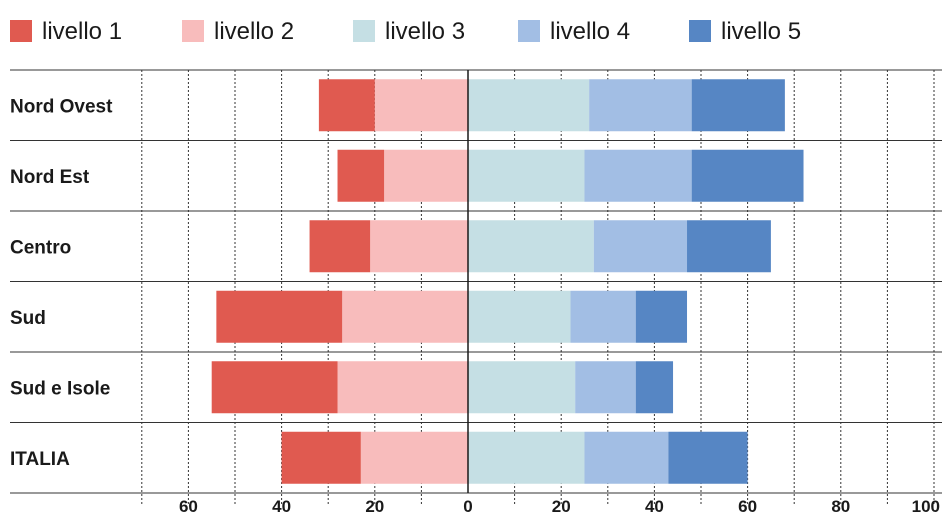 This screenshot has height=520, width=952. I want to click on x-tick-label: 100, so click(926, 506).